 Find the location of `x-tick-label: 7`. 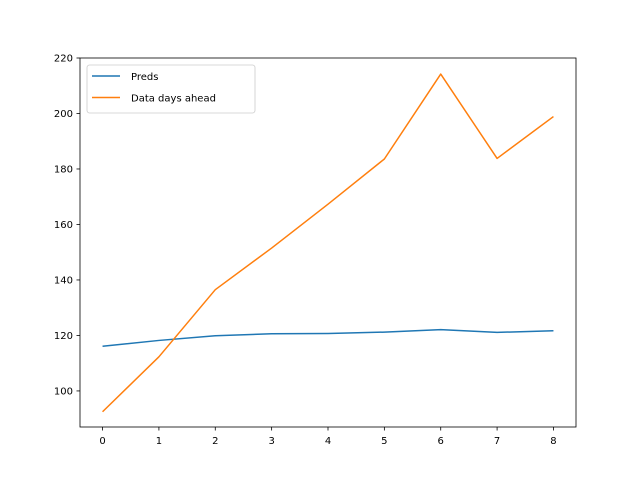

x-tick-label: 7 is located at coordinates (497, 441).